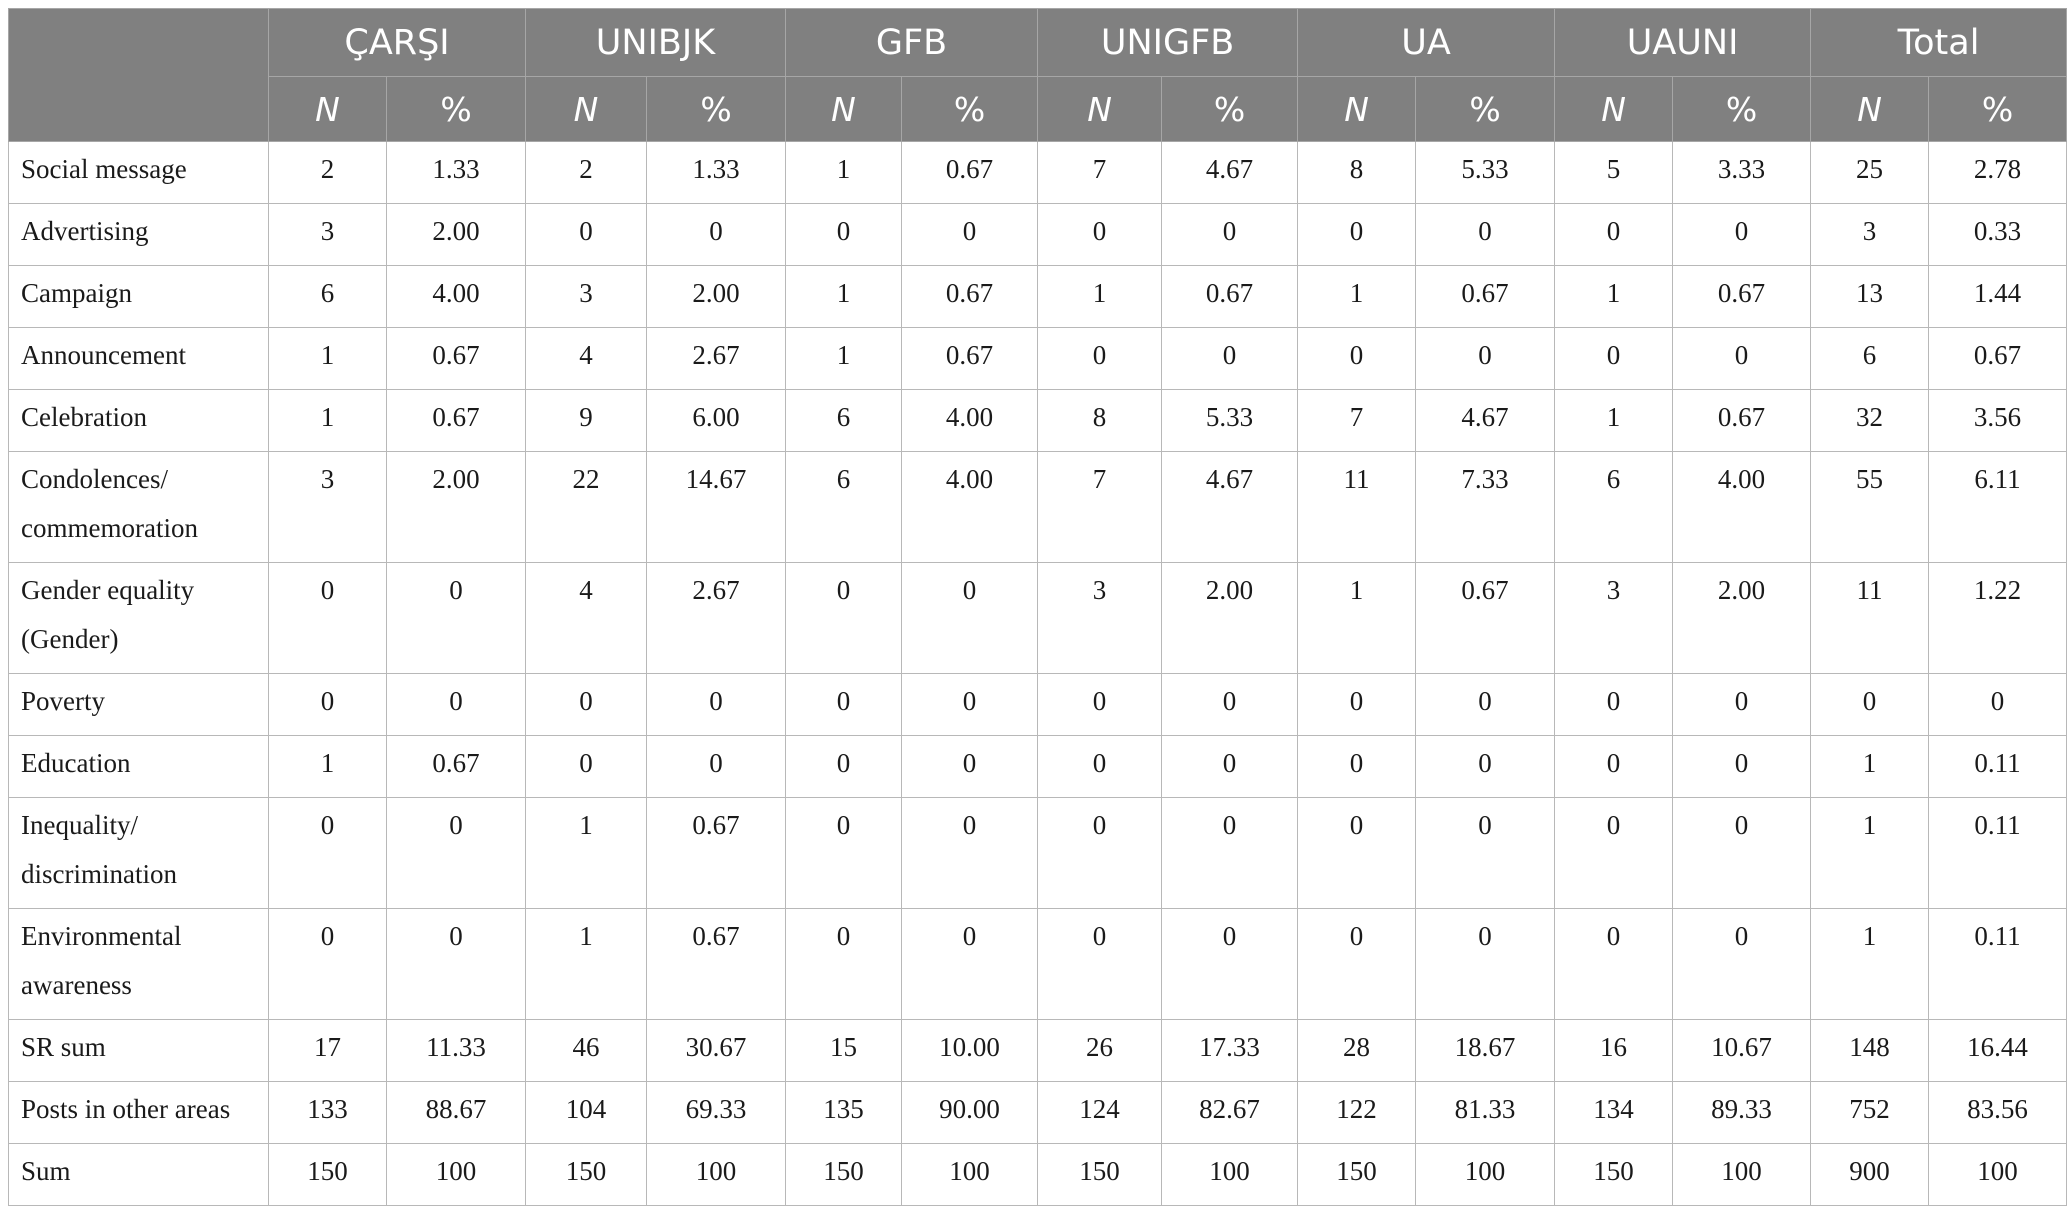  What do you see at coordinates (586, 479) in the screenshot?
I see `count-value: 22` at bounding box center [586, 479].